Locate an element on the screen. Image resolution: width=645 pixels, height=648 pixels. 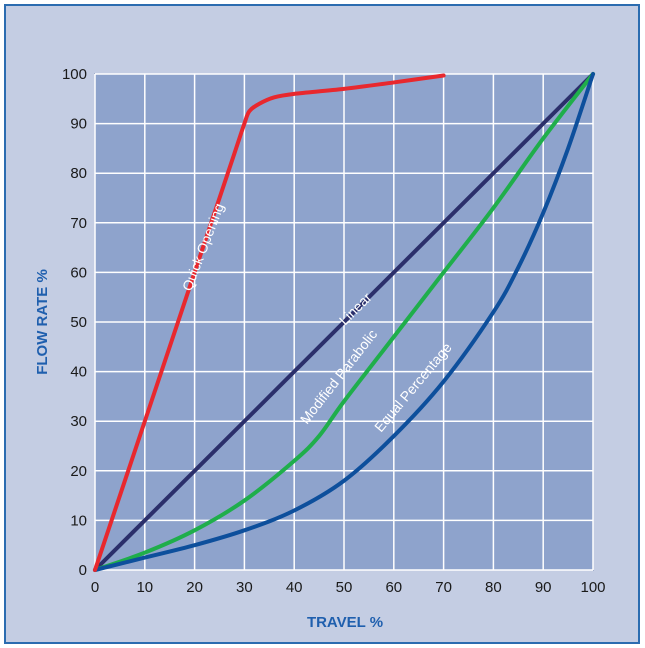
x-tick-label: 60 is located at coordinates (393, 587).